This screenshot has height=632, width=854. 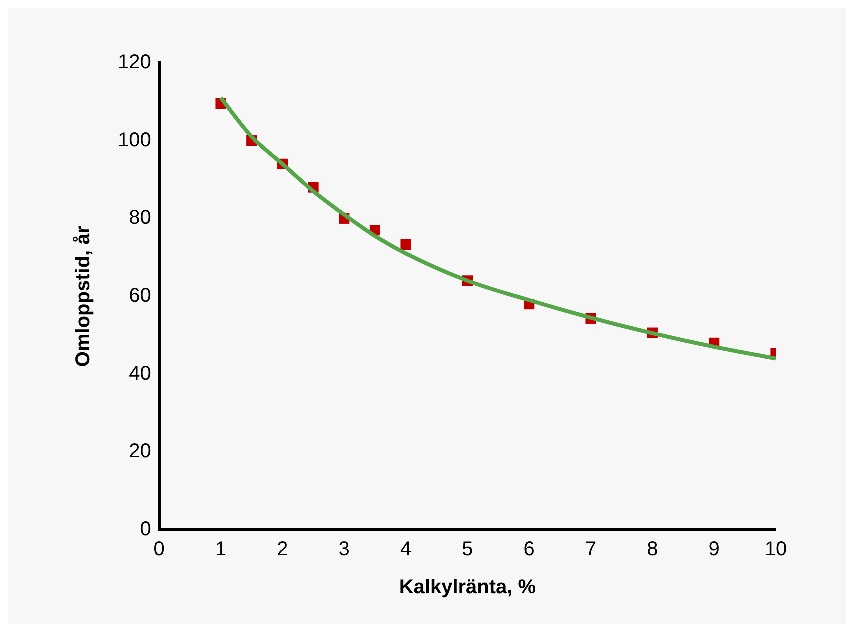 What do you see at coordinates (146, 529) in the screenshot?
I see `y-tick-label: 0` at bounding box center [146, 529].